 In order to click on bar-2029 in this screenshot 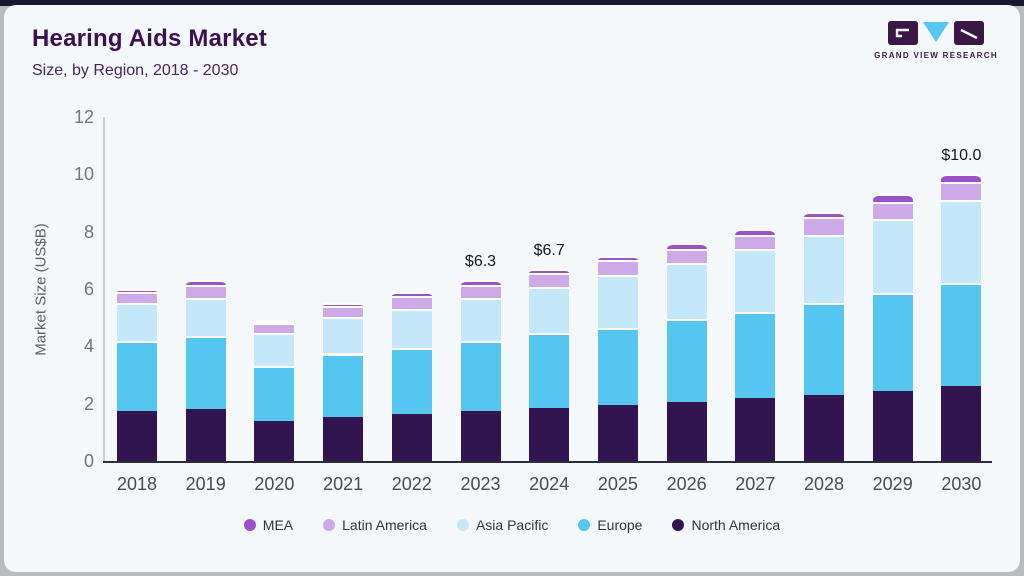, I will do `click(892, 327)`.